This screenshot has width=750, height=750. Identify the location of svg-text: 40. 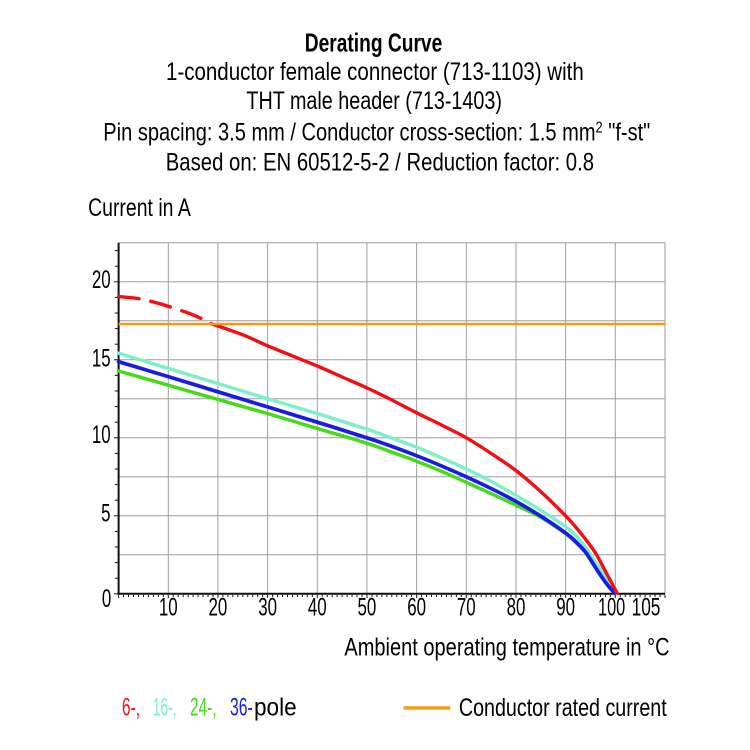
(317, 607).